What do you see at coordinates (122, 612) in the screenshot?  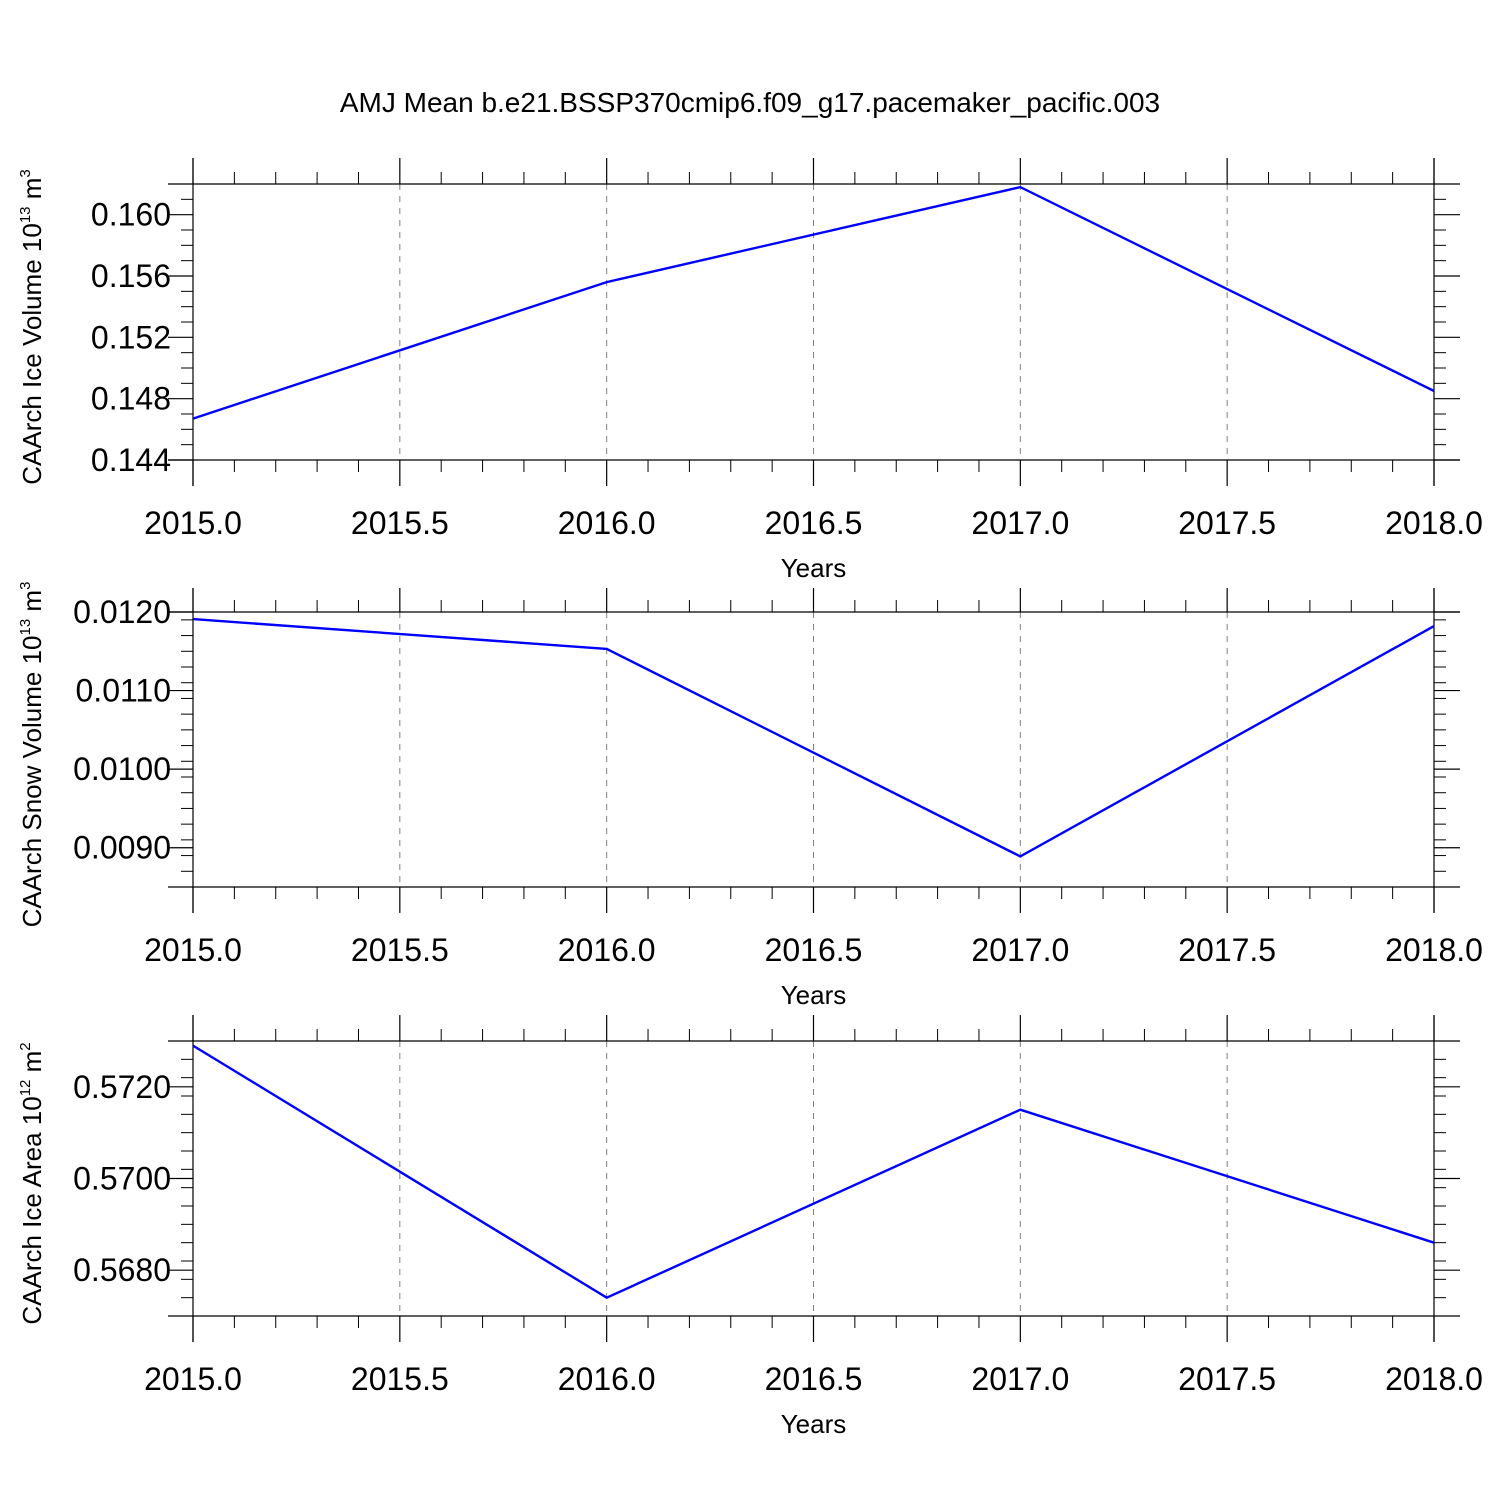 I see `y-tick-label: 0.0120` at bounding box center [122, 612].